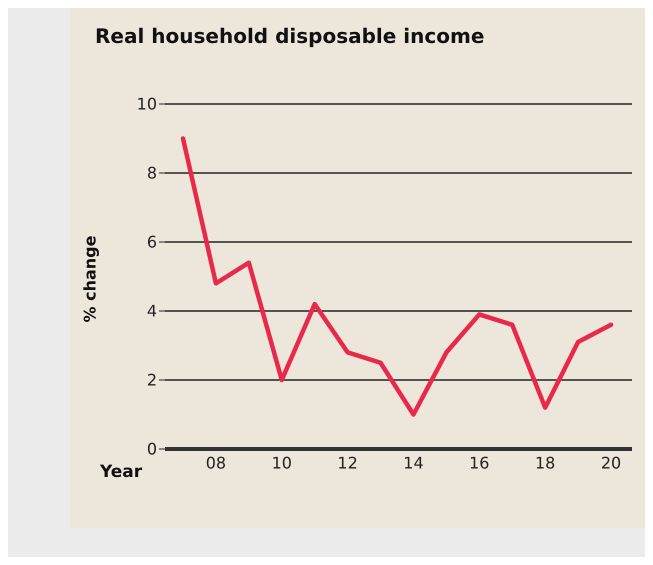 The image size is (653, 565). What do you see at coordinates (151, 242) in the screenshot?
I see `y-tick-label: 6` at bounding box center [151, 242].